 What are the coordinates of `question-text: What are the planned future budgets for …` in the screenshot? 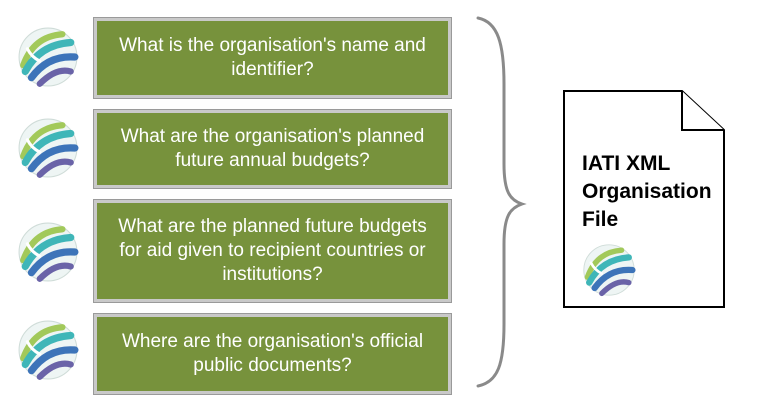 It's located at (272, 250).